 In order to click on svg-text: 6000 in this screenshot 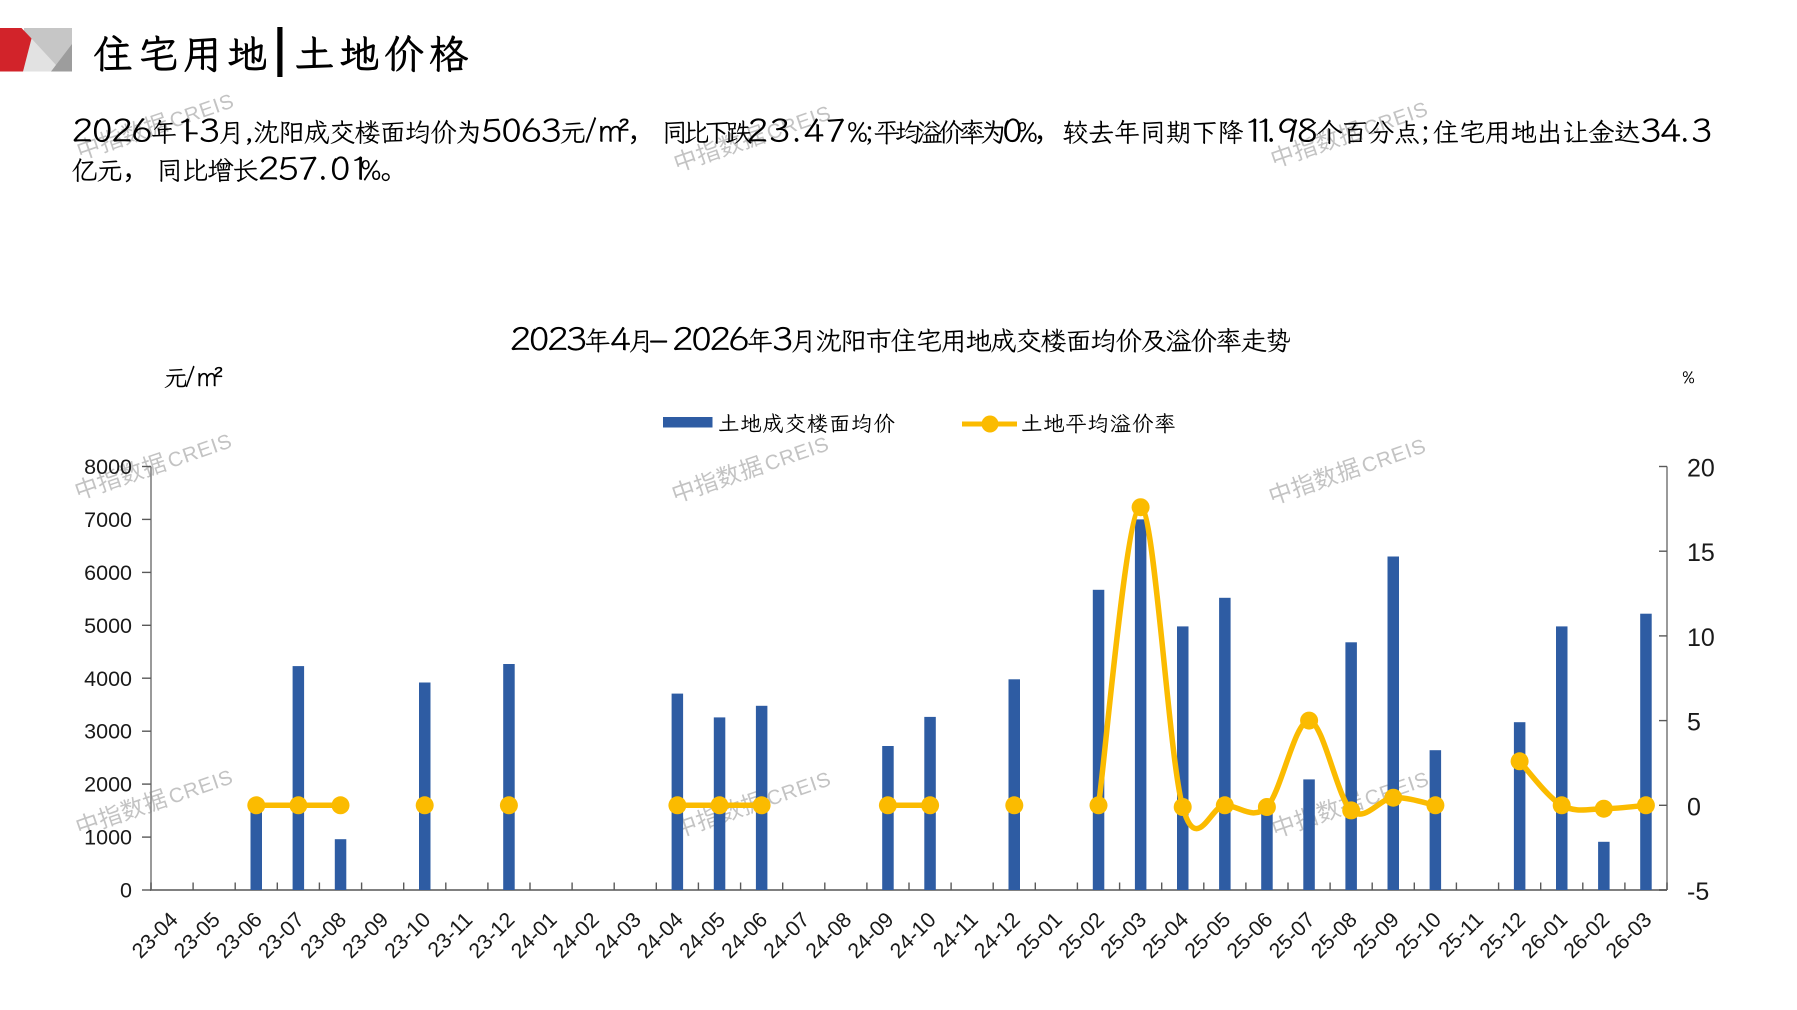, I will do `click(108, 573)`.